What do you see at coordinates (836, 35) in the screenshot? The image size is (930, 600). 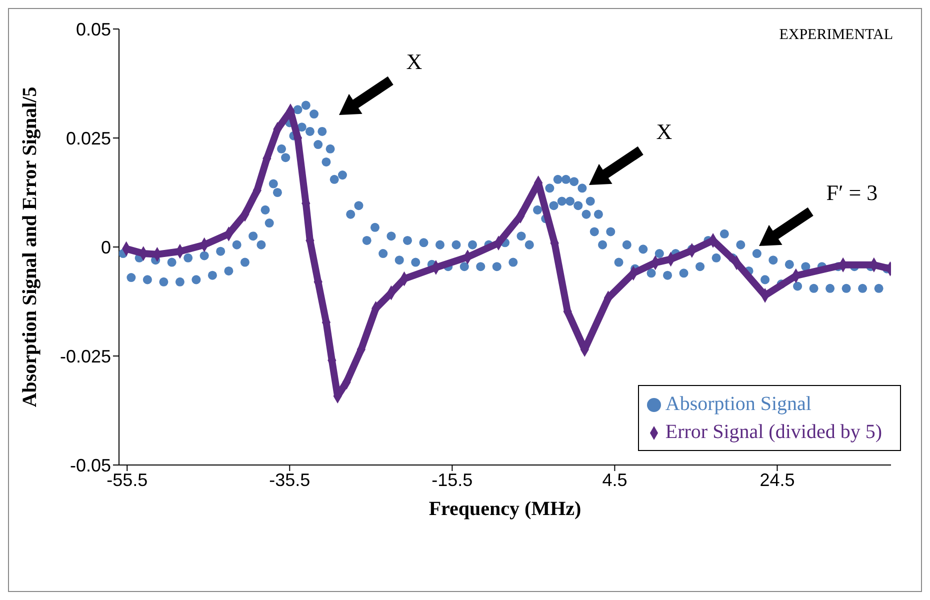 I see `annotation: EXPERIMENTAL` at bounding box center [836, 35].